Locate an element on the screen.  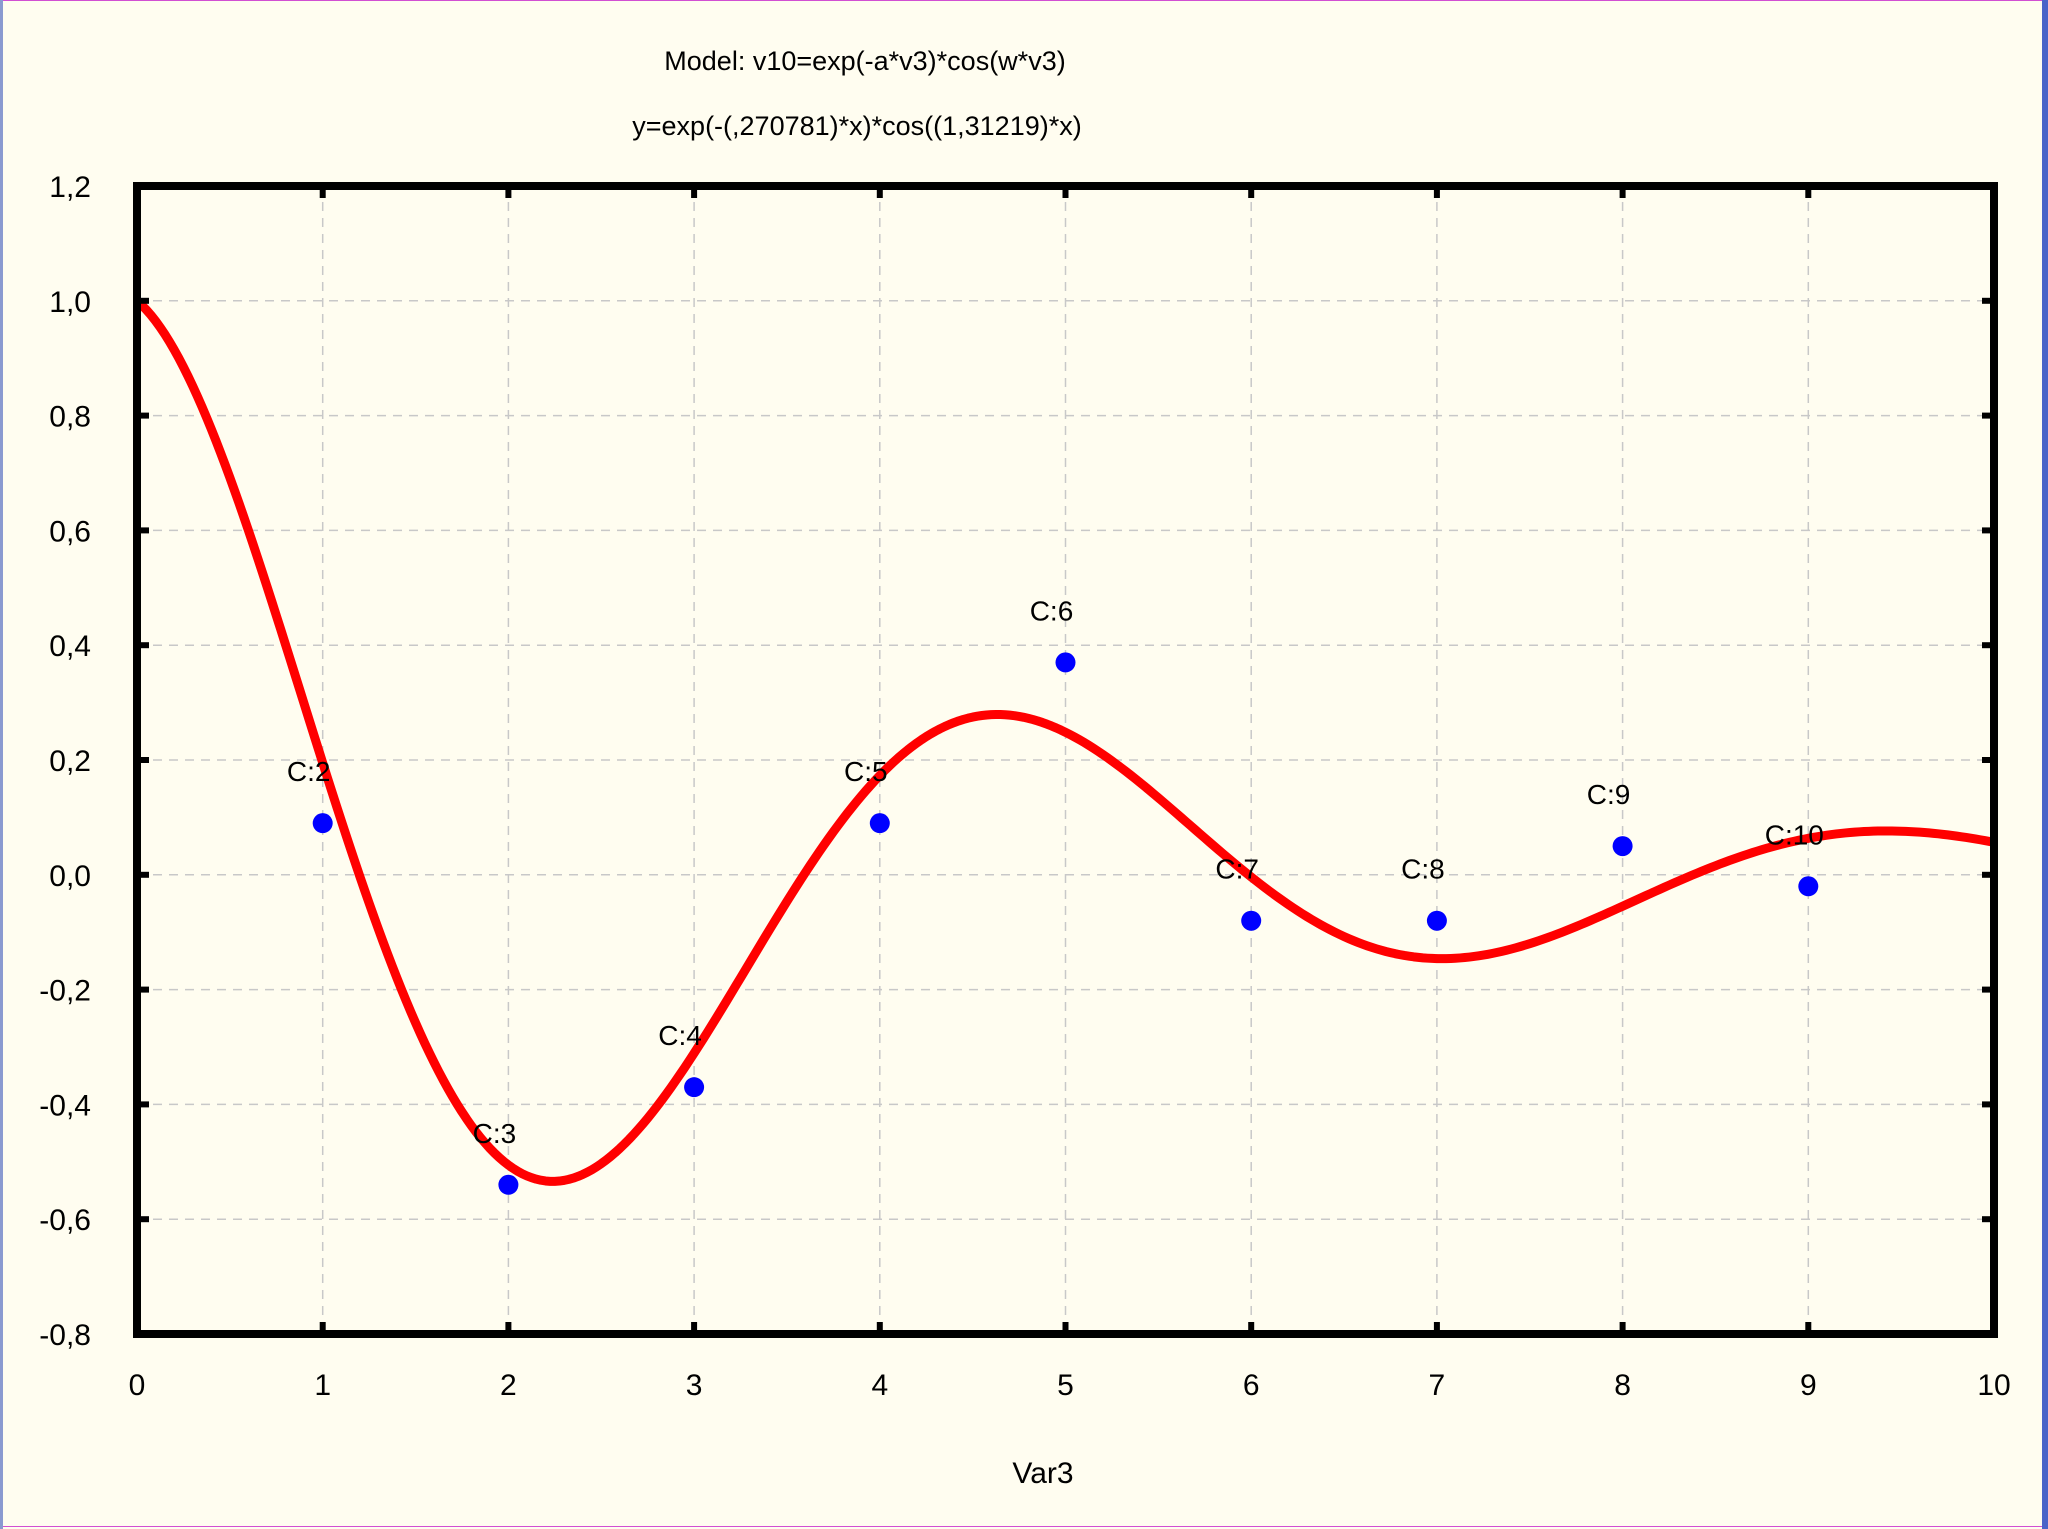
y-tick-label: 1,0 is located at coordinates (70, 302).